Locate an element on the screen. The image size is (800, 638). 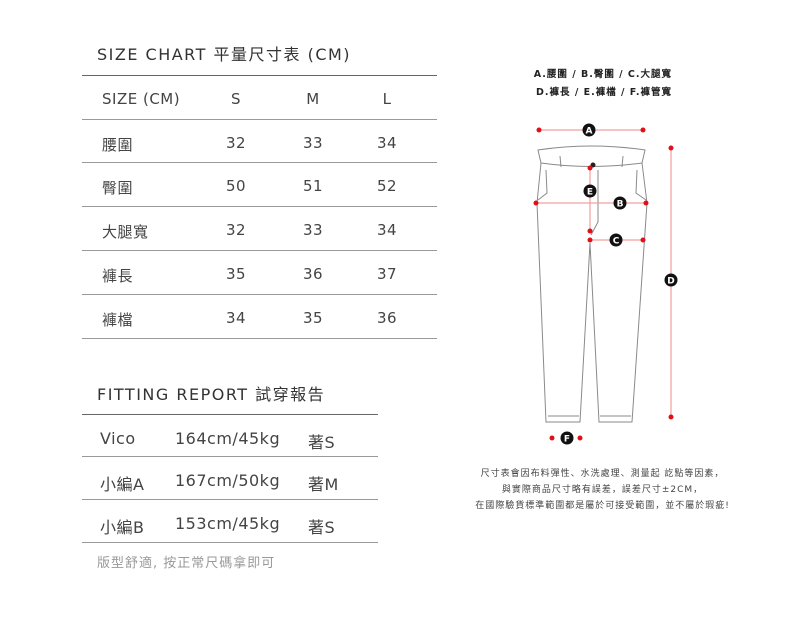
body-size: 167cm/50kg is located at coordinates (228, 480).